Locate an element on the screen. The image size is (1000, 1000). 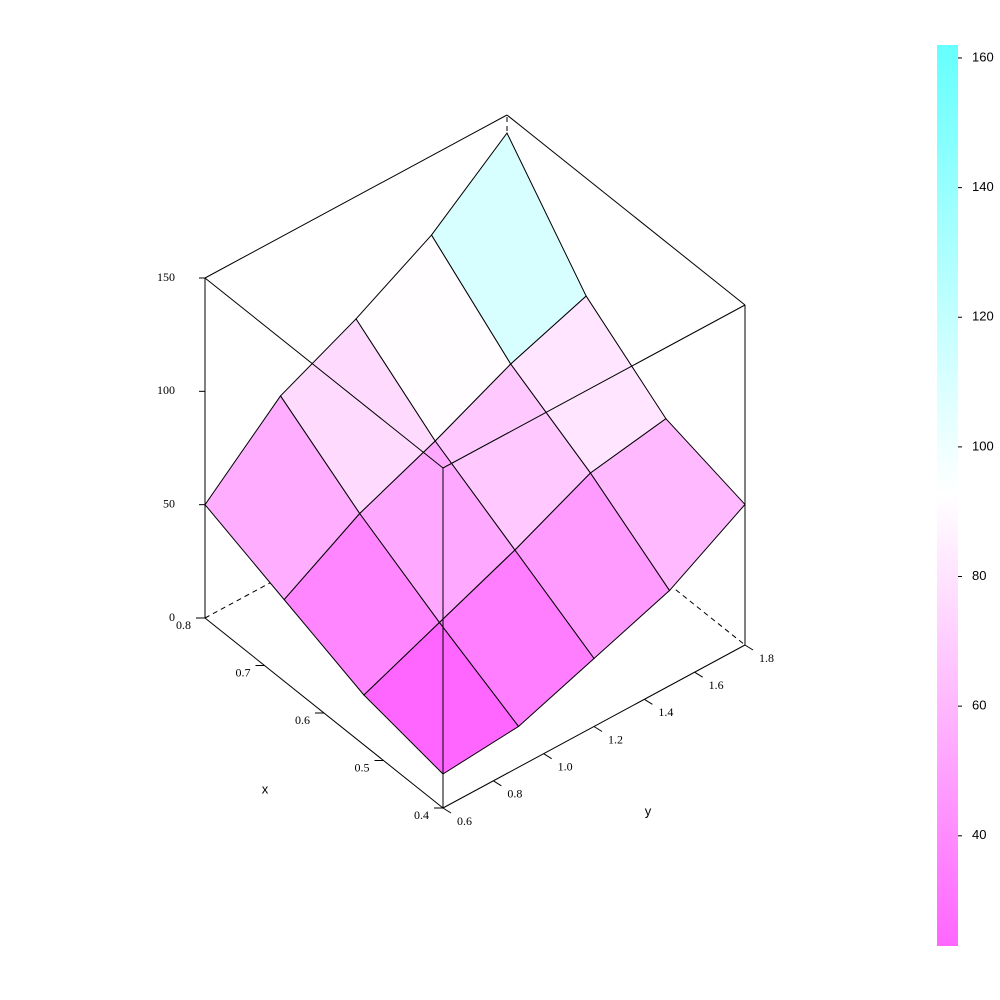
x-tick-label: 0.4 is located at coordinates (421, 815).